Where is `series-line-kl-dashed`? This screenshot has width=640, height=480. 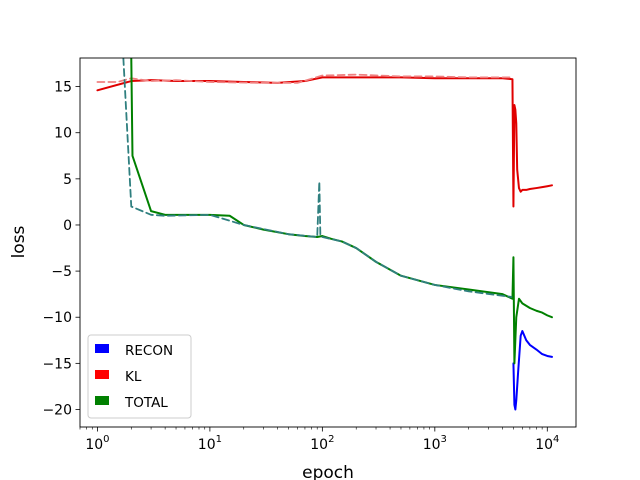 series-line-kl-dashed is located at coordinates (304, 78).